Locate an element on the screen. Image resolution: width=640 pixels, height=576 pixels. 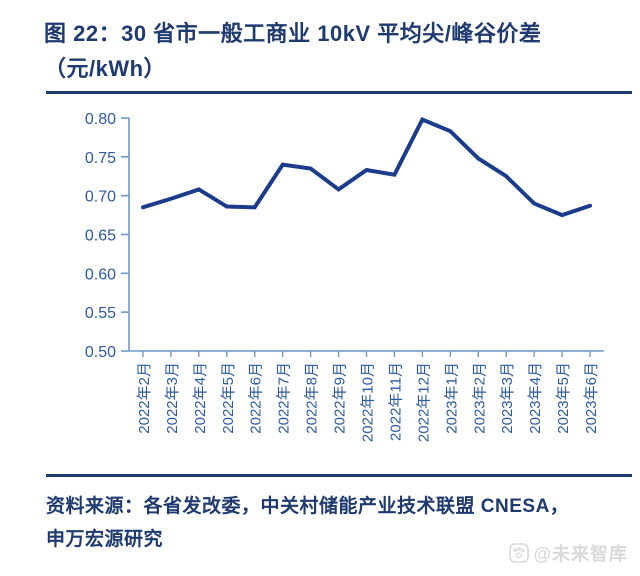
y-tick-label: 0.55 is located at coordinates (100, 313).